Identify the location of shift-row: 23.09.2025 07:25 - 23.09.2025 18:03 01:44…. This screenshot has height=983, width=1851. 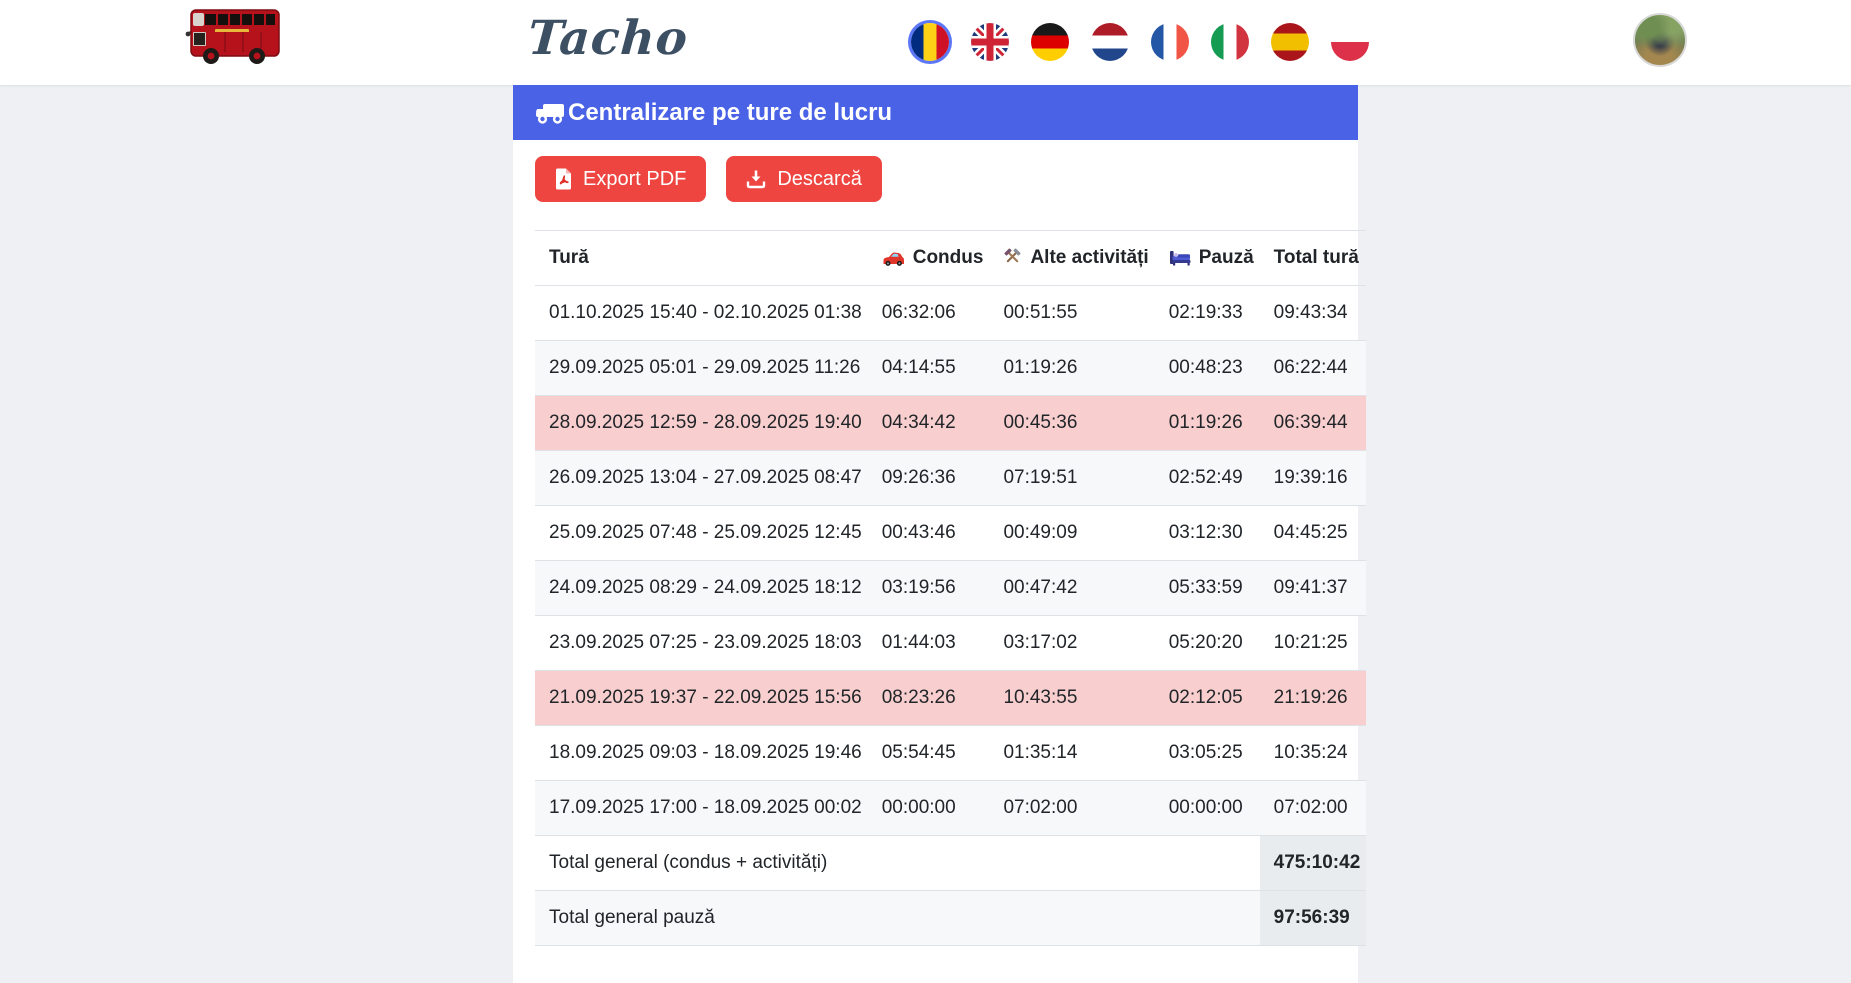
(951, 643).